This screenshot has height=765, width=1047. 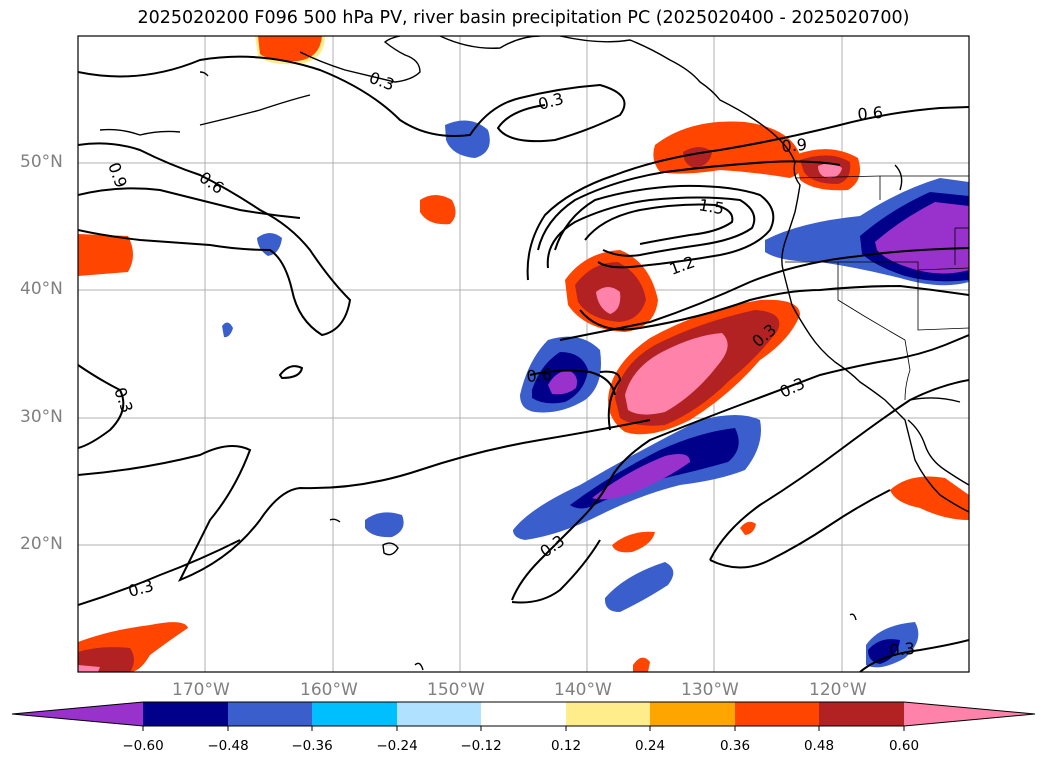 I want to click on lat-label-20n: 20°N, so click(x=41, y=544).